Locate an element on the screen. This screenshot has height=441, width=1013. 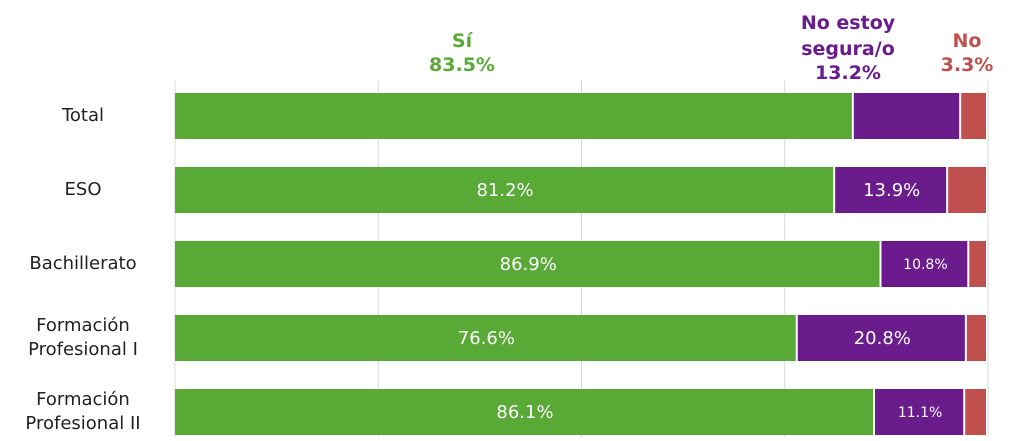
value-label: 11.1% is located at coordinates (920, 413).